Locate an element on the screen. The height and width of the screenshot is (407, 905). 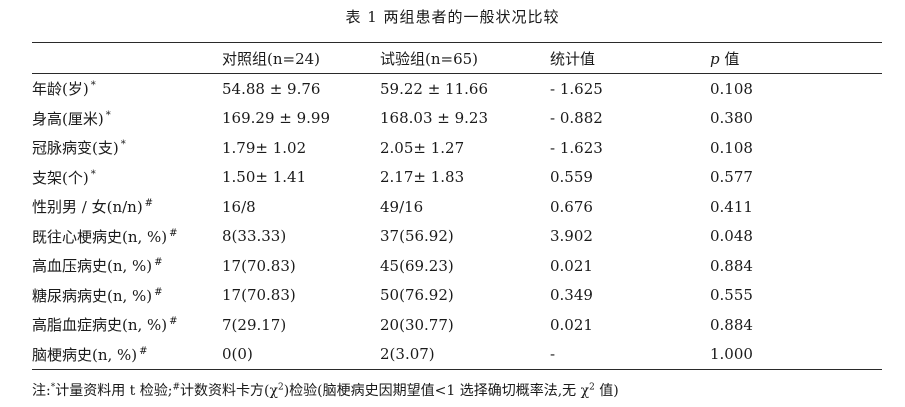
table-row: 支架(个) * 1.50± 1.41 2.17± 1.83 0.559 0.577 is located at coordinates (457, 178).